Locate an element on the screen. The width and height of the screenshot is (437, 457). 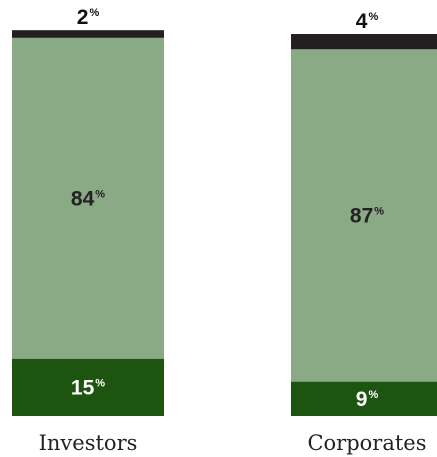
category-label-group: Investors Corporates is located at coordinates (233, 443).